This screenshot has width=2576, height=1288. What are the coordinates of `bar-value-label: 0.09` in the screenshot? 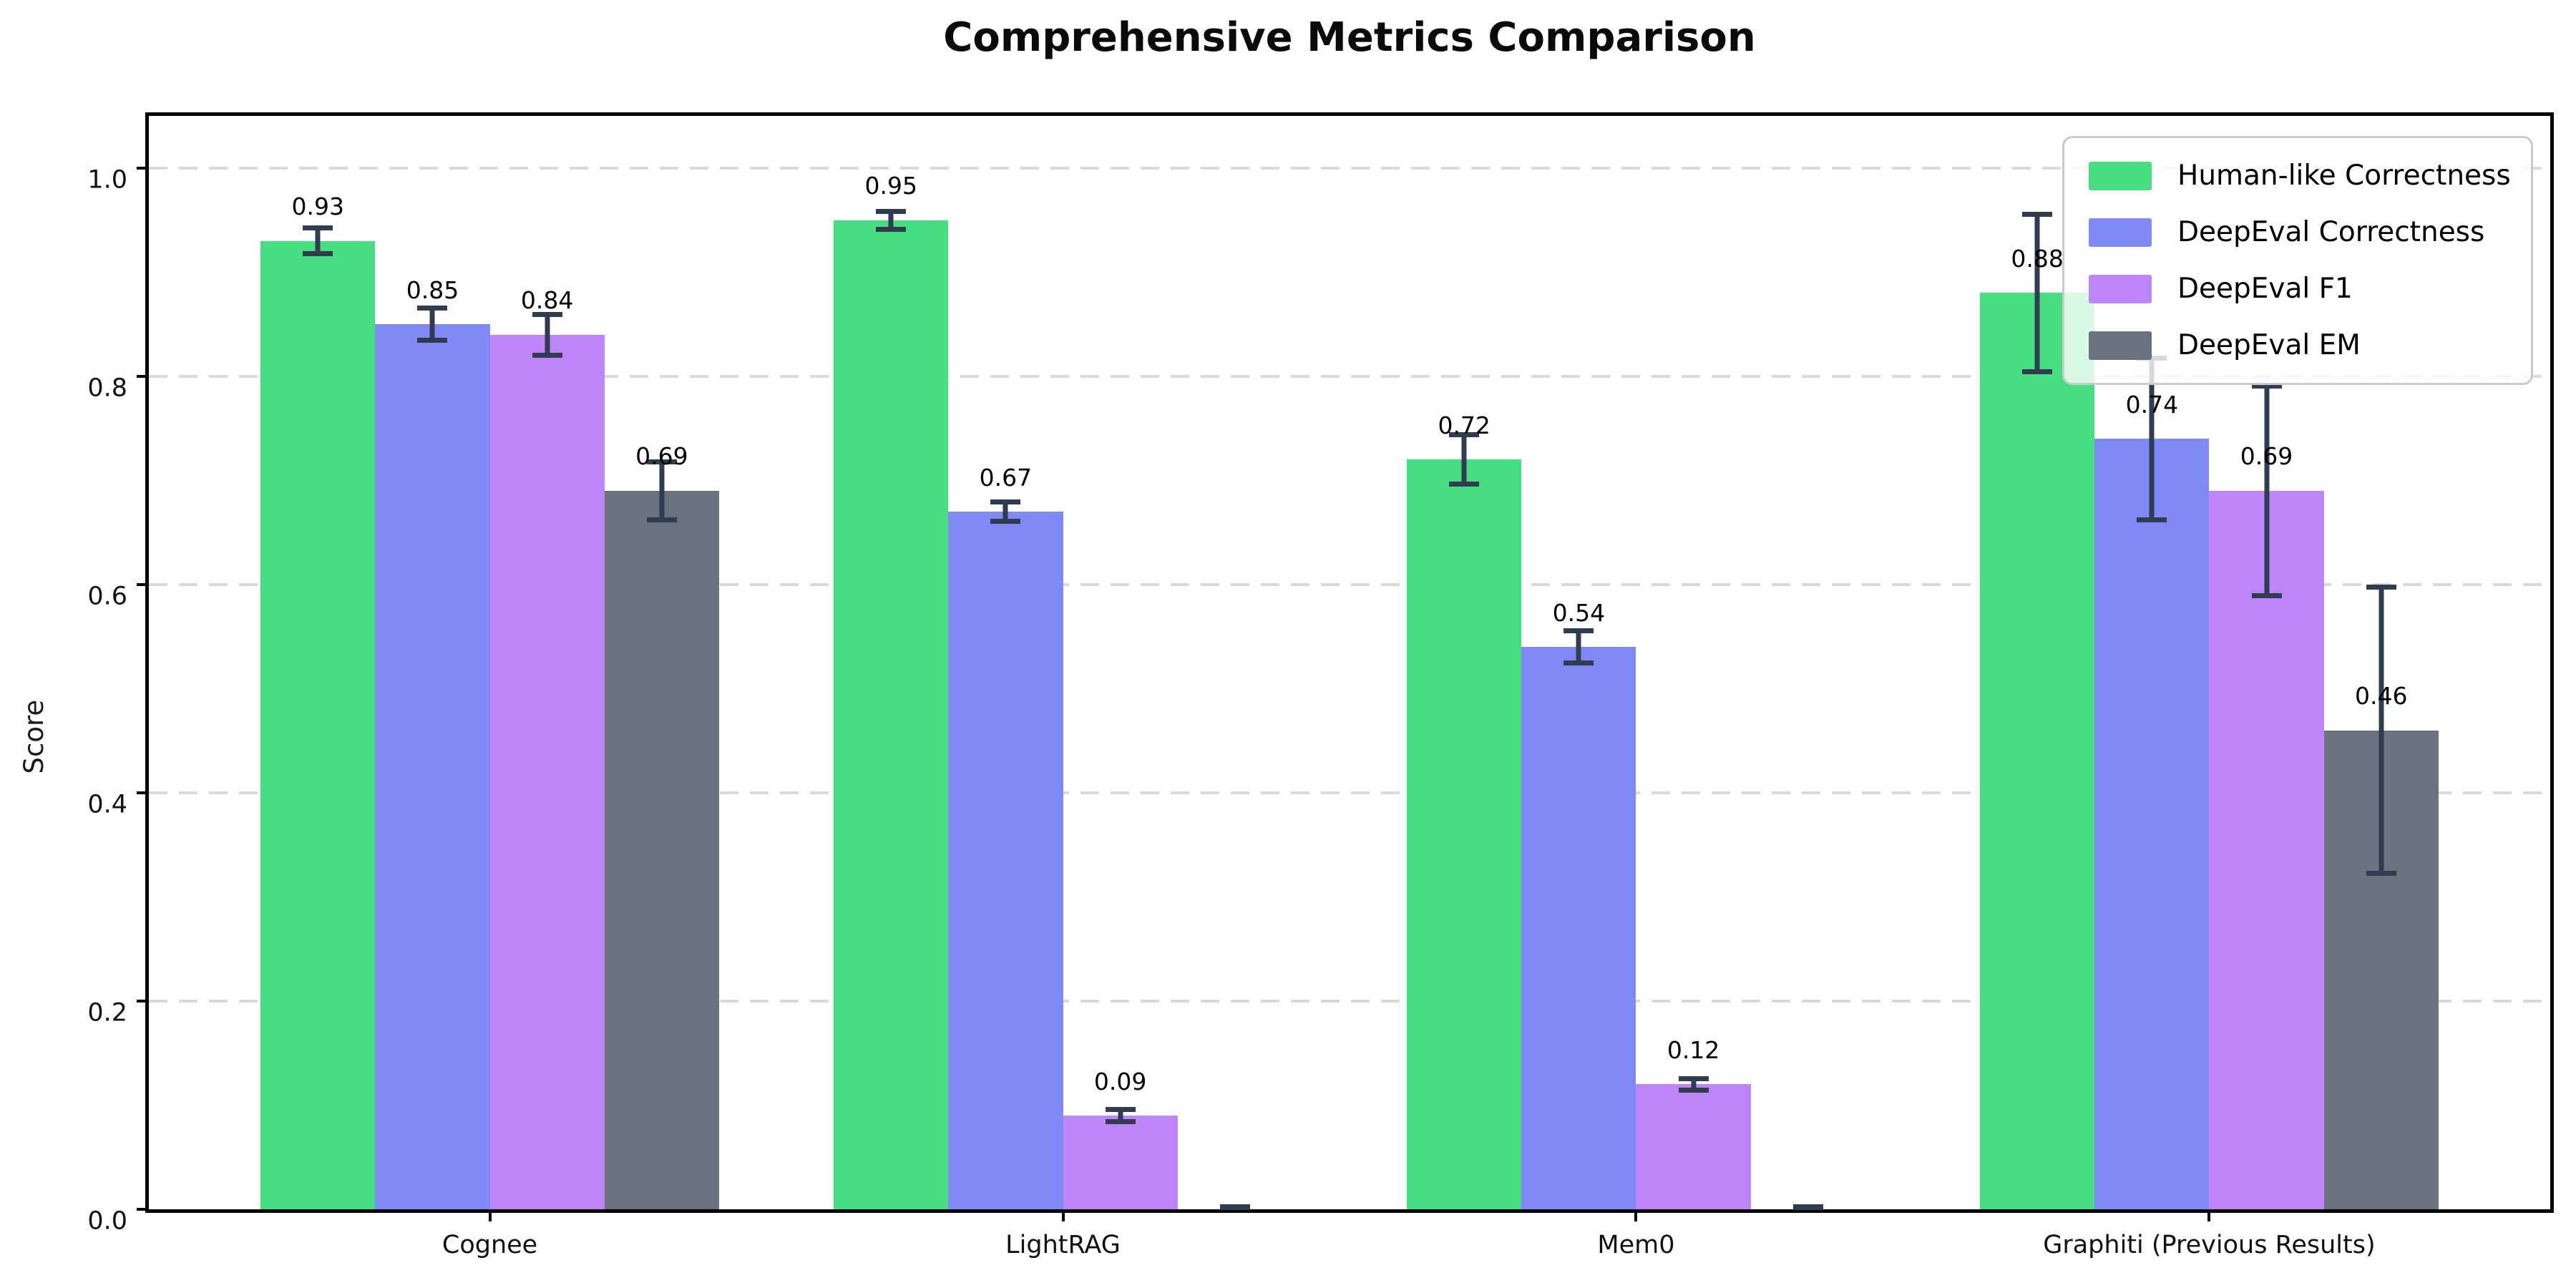 It's located at (1120, 1081).